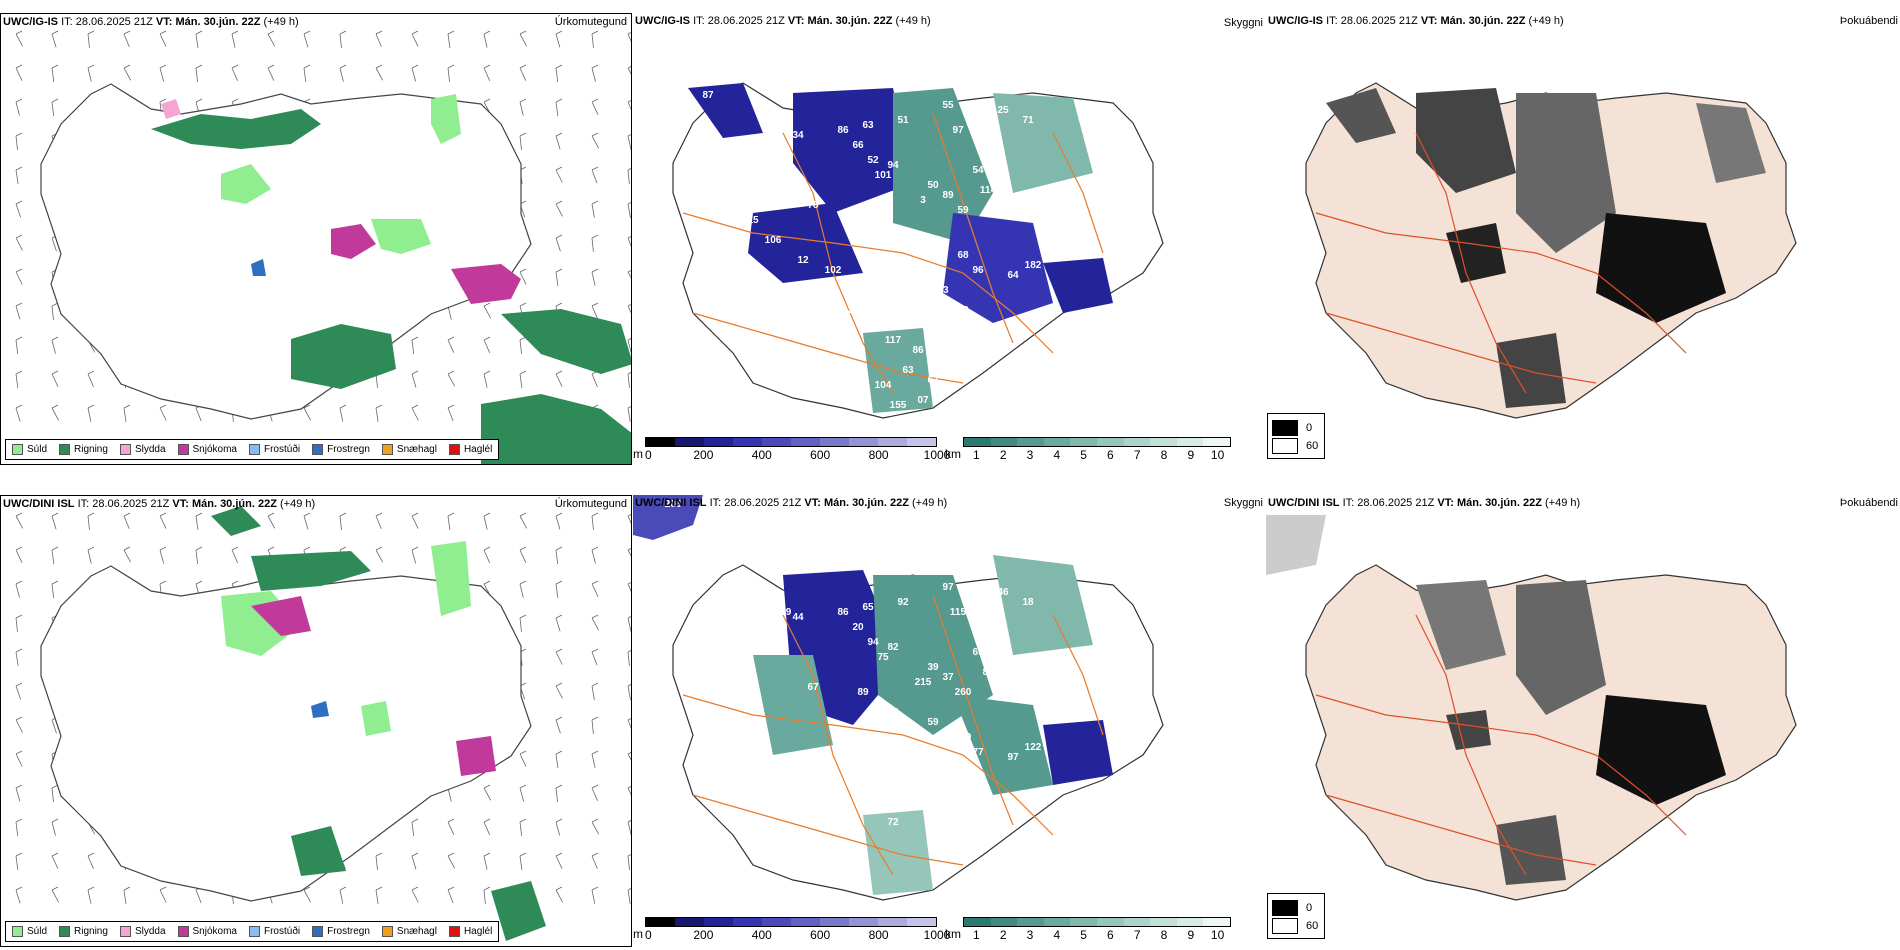 The height and width of the screenshot is (950, 1900). What do you see at coordinates (923, 200) in the screenshot?
I see `cloud-base-label: 3` at bounding box center [923, 200].